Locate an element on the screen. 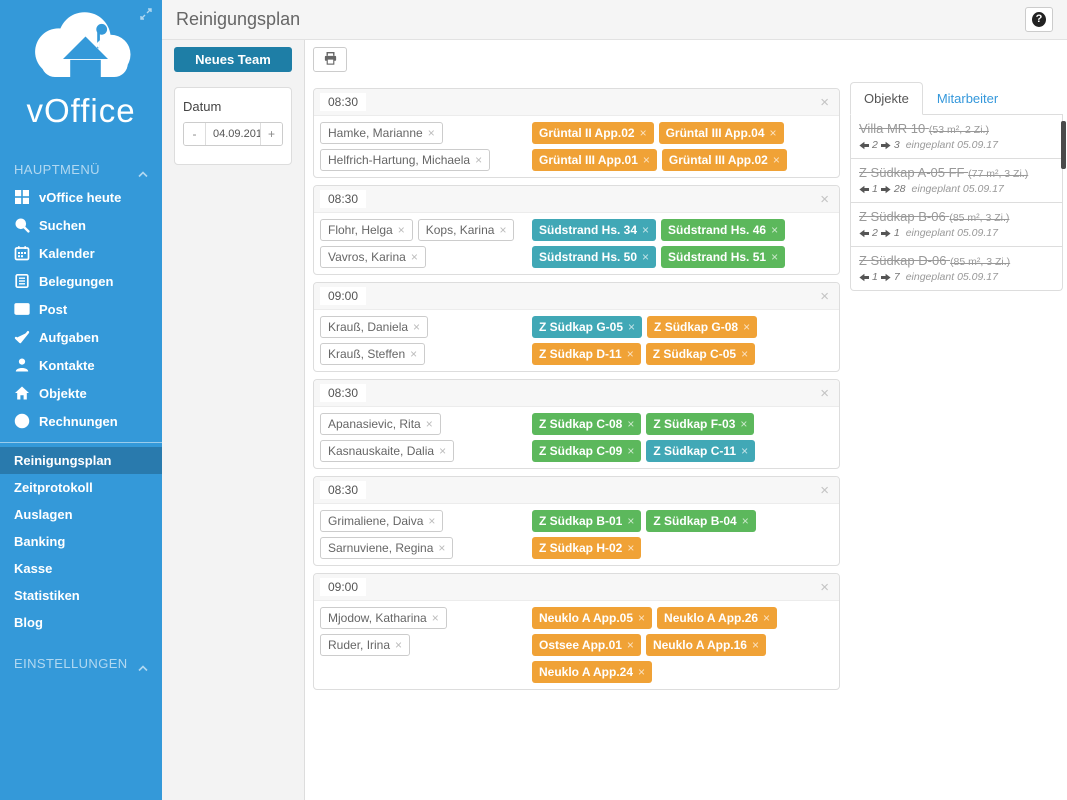 The image size is (1067, 800). object-tag: Z Südkap C-11 × is located at coordinates (701, 451).